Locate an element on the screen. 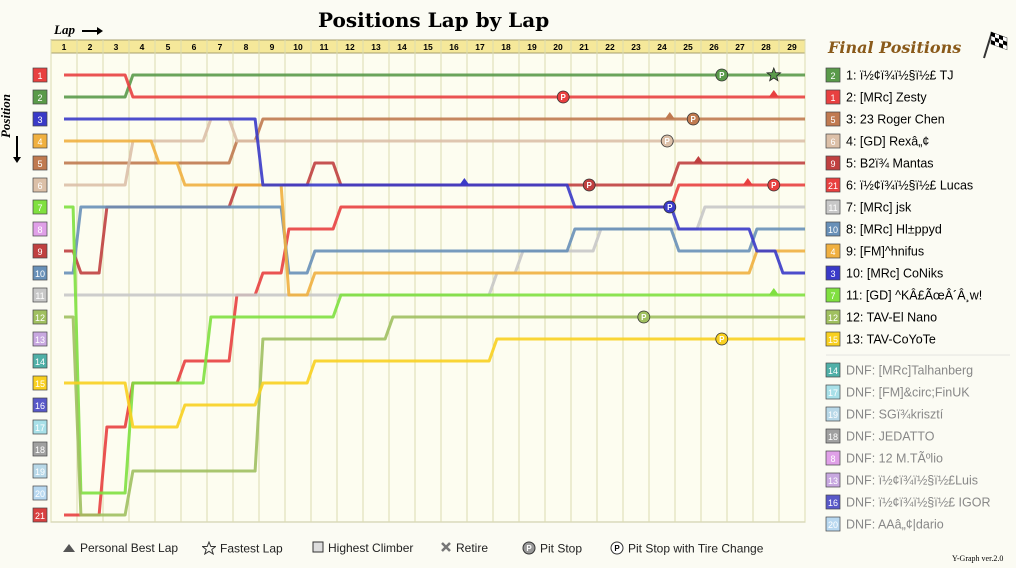 Image resolution: width=1016 pixels, height=568 pixels. final-start-label: 15 is located at coordinates (833, 340).